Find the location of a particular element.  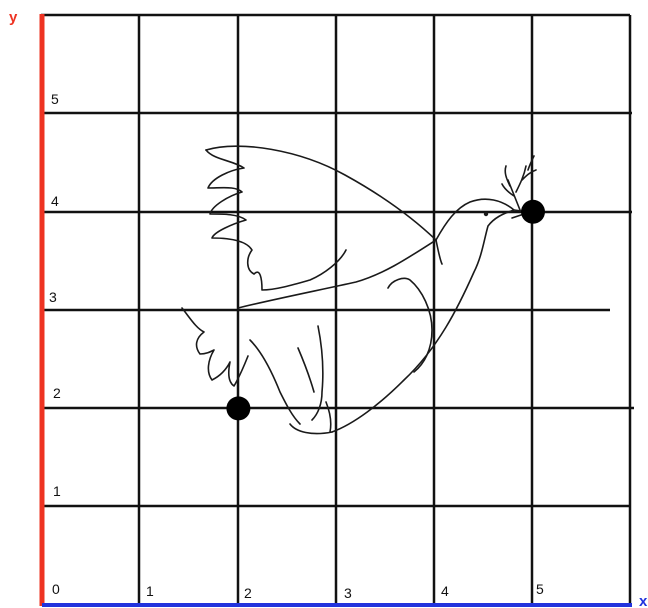

dove-upper-wing-edge is located at coordinates (321, 193).